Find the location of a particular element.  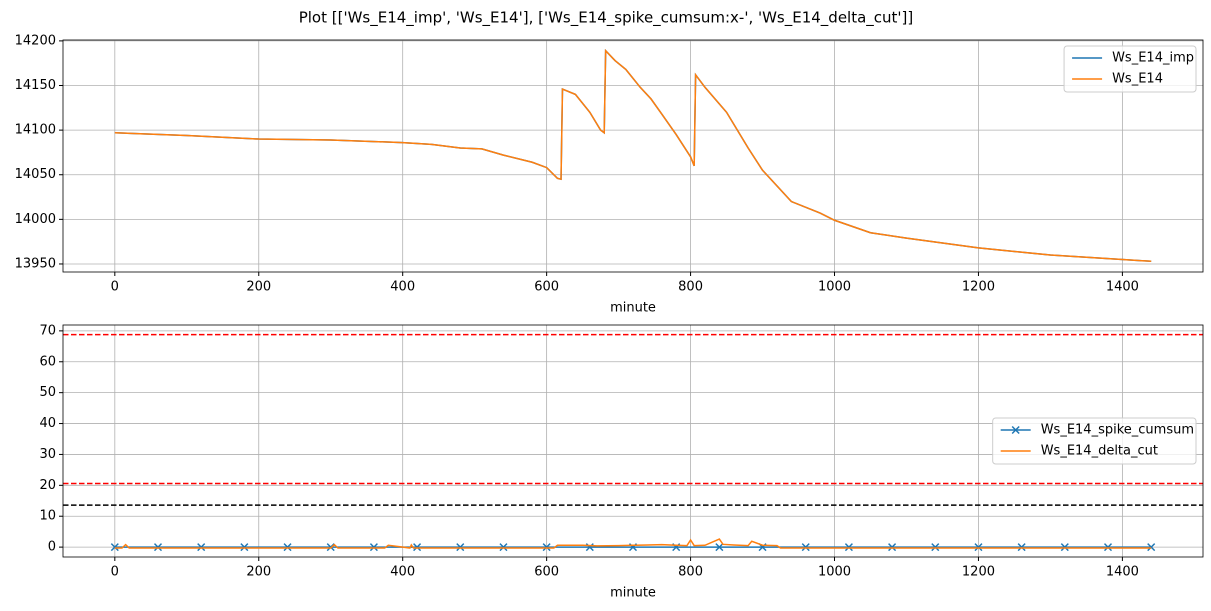

y-tick-label: 30 is located at coordinates (47, 454).